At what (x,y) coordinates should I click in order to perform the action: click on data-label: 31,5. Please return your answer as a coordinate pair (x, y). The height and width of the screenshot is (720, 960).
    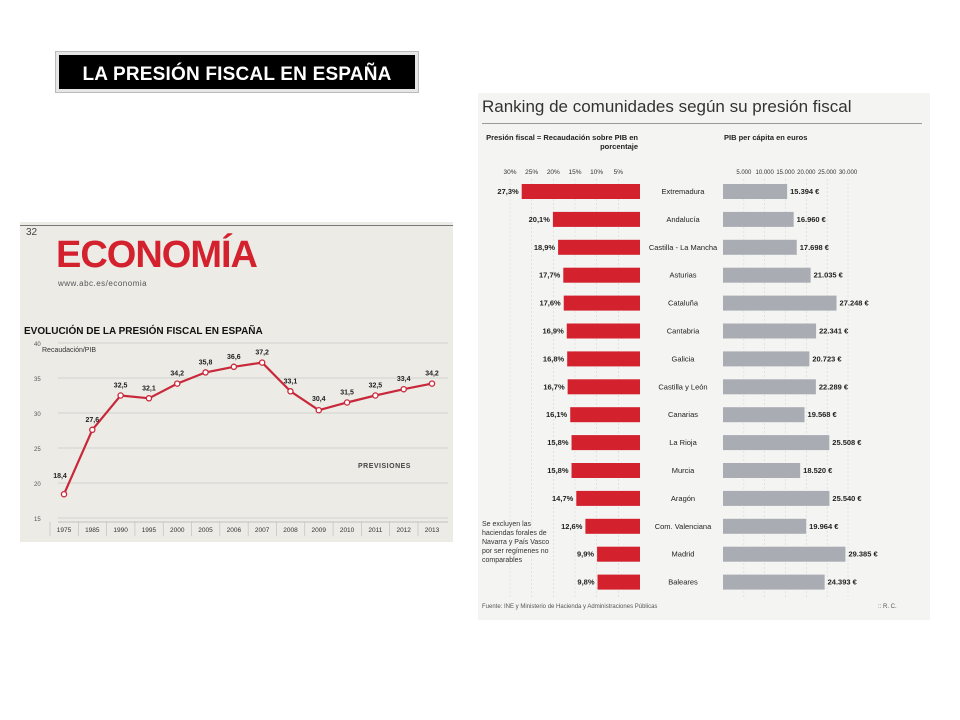
    Looking at the image, I should click on (347, 393).